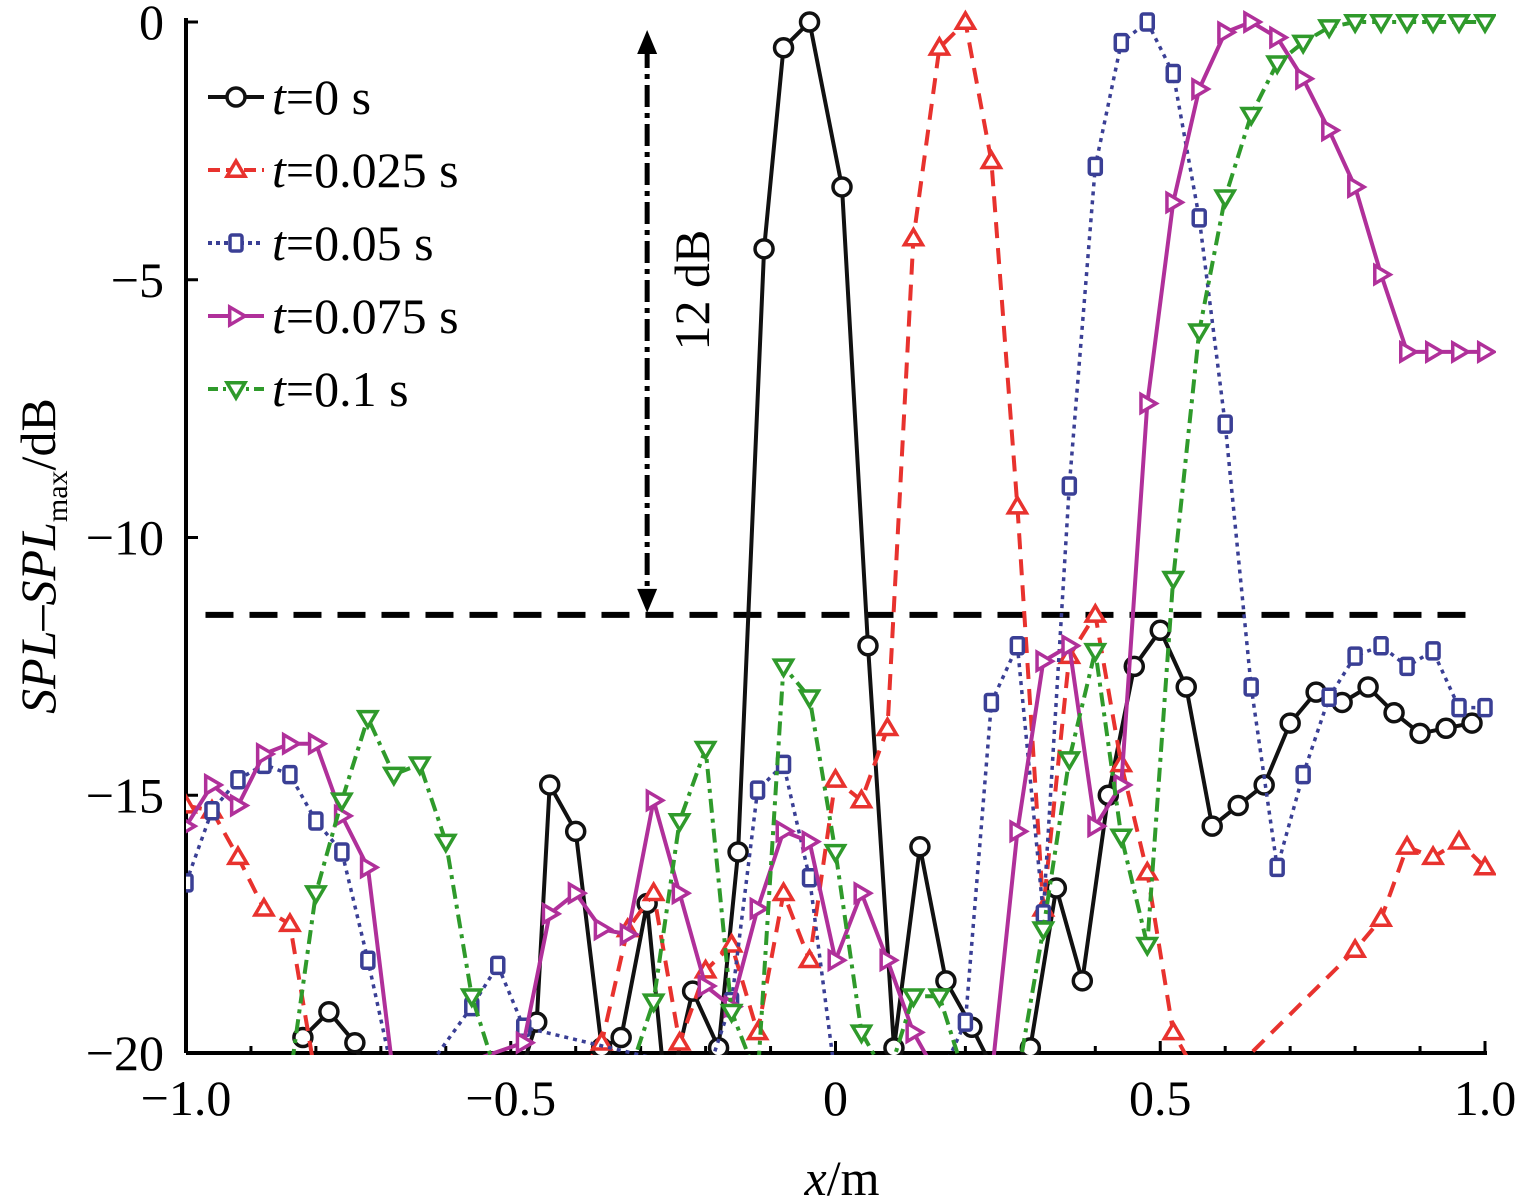  Describe the element at coordinates (137, 280) in the screenshot. I see `y-tick-label: −5` at that location.